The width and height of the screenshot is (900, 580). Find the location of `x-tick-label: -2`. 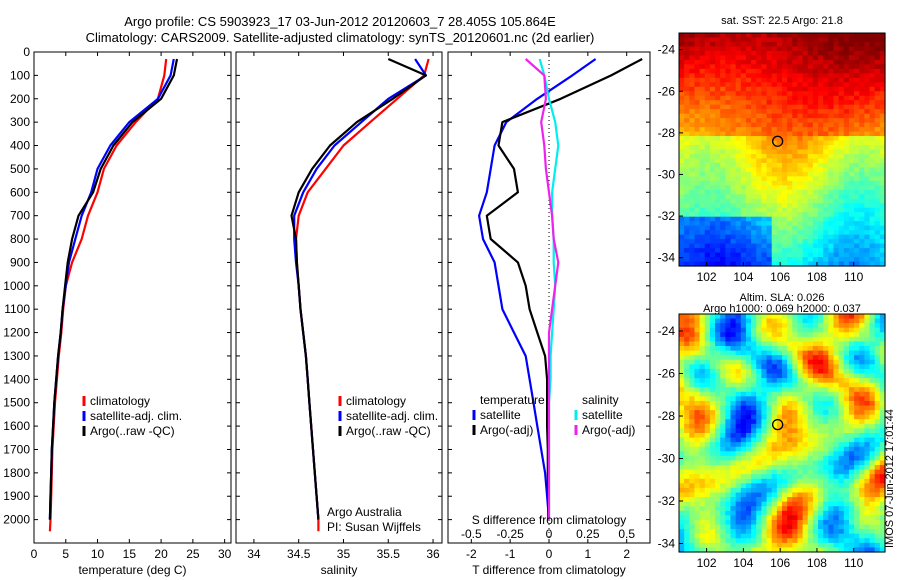

x-tick-label: -2 is located at coordinates (471, 554).